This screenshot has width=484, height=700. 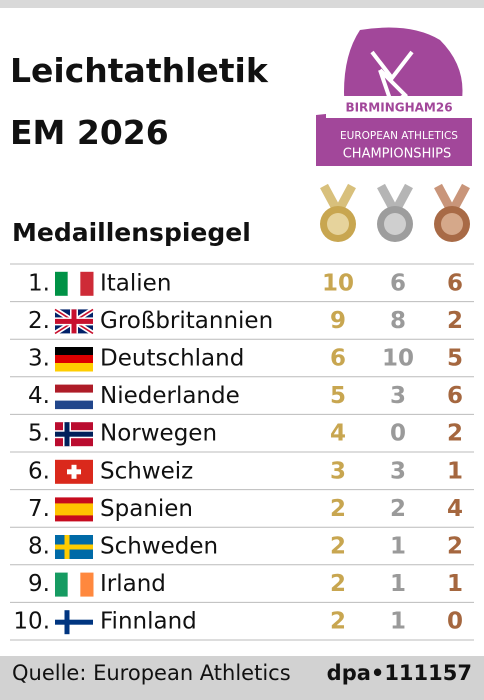 I want to click on logo-band, so click(x=399, y=107).